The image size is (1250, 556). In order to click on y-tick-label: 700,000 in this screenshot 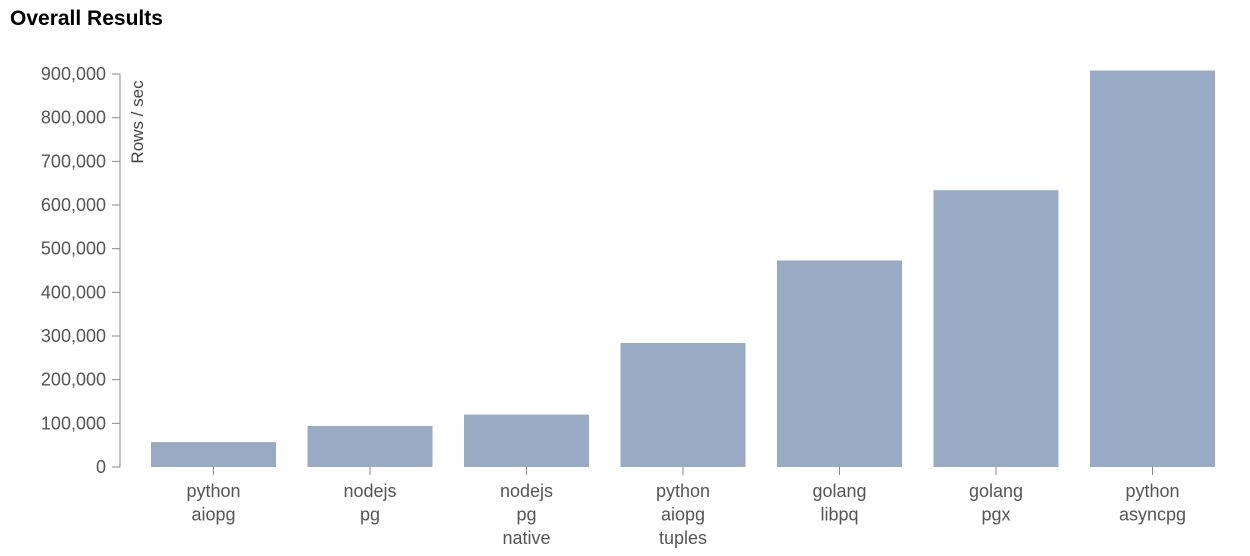, I will do `click(73, 161)`.